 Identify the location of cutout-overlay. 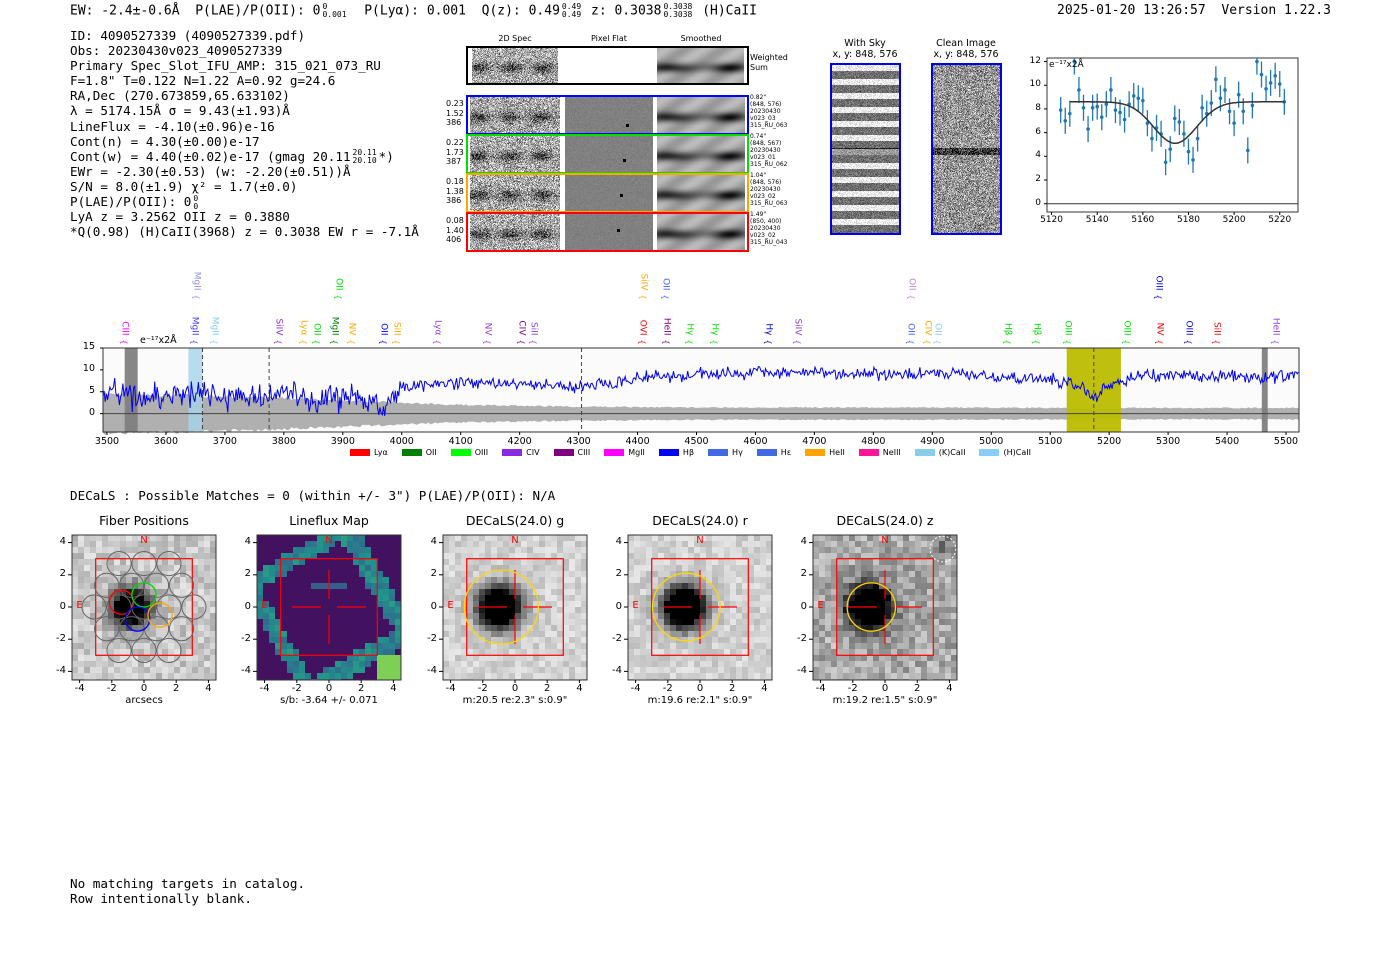
(327, 608).